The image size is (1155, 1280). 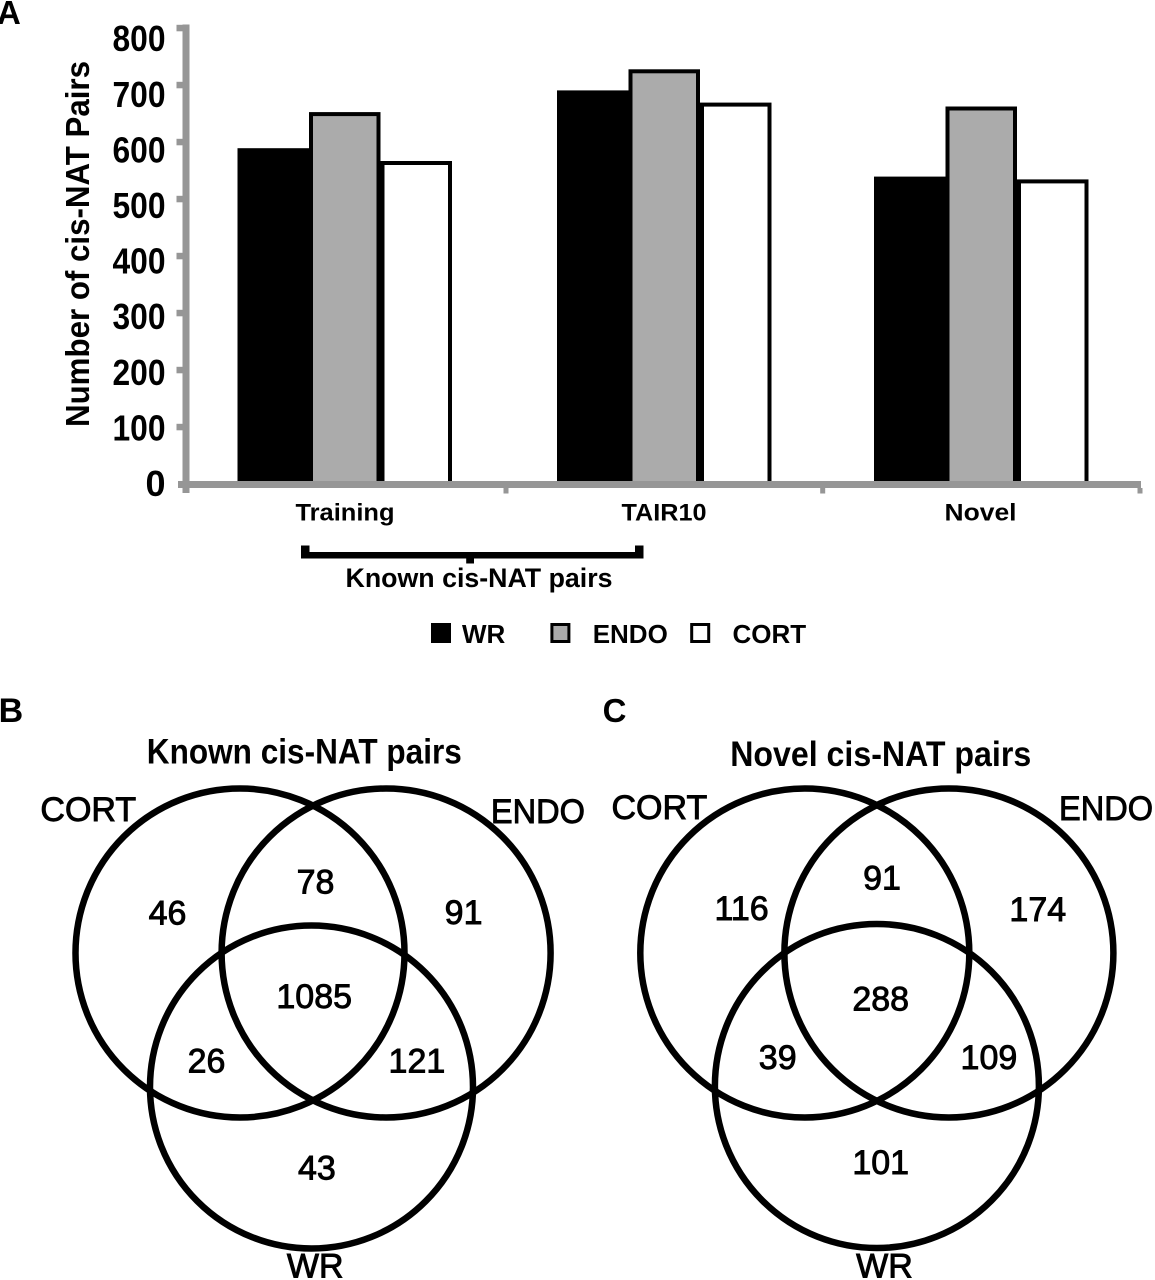 What do you see at coordinates (155, 483) in the screenshot?
I see `svg-text: 0` at bounding box center [155, 483].